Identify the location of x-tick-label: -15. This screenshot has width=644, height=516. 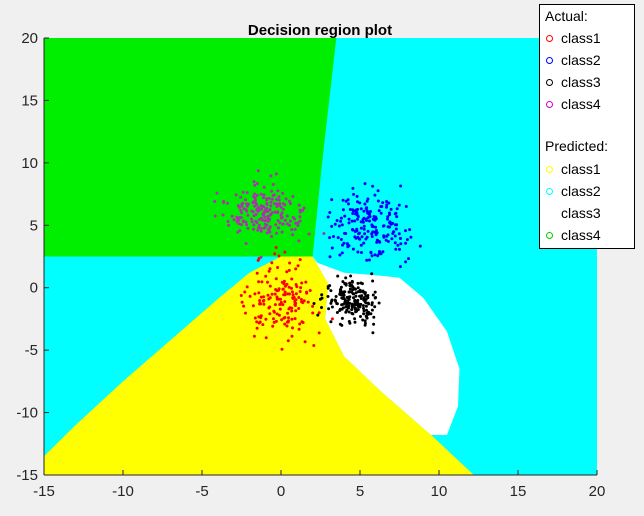
(44, 491).